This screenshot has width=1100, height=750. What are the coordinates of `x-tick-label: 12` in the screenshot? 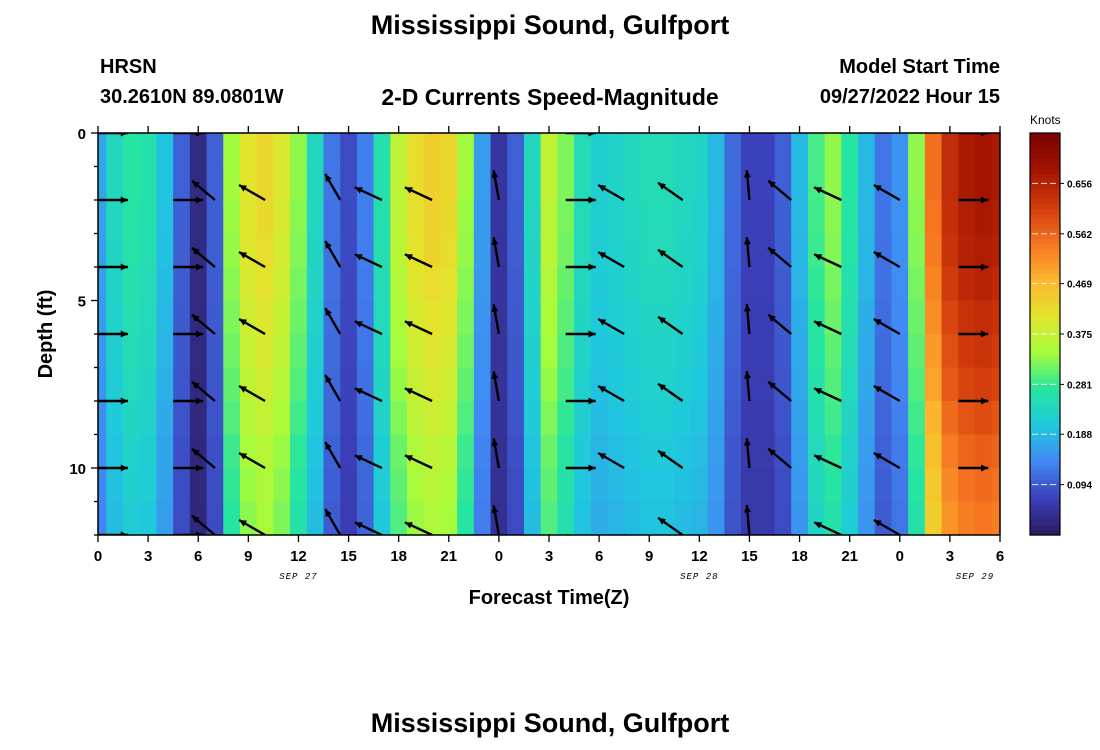 It's located at (699, 556).